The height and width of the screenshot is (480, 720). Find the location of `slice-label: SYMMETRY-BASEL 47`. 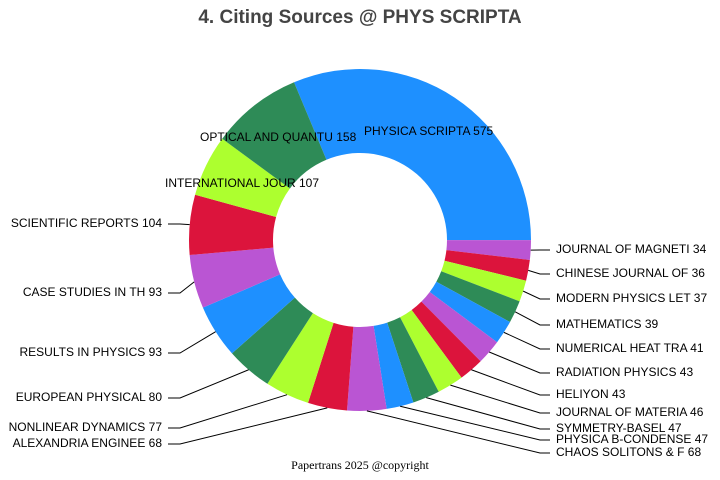

slice-label: SYMMETRY-BASEL 47 is located at coordinates (619, 428).